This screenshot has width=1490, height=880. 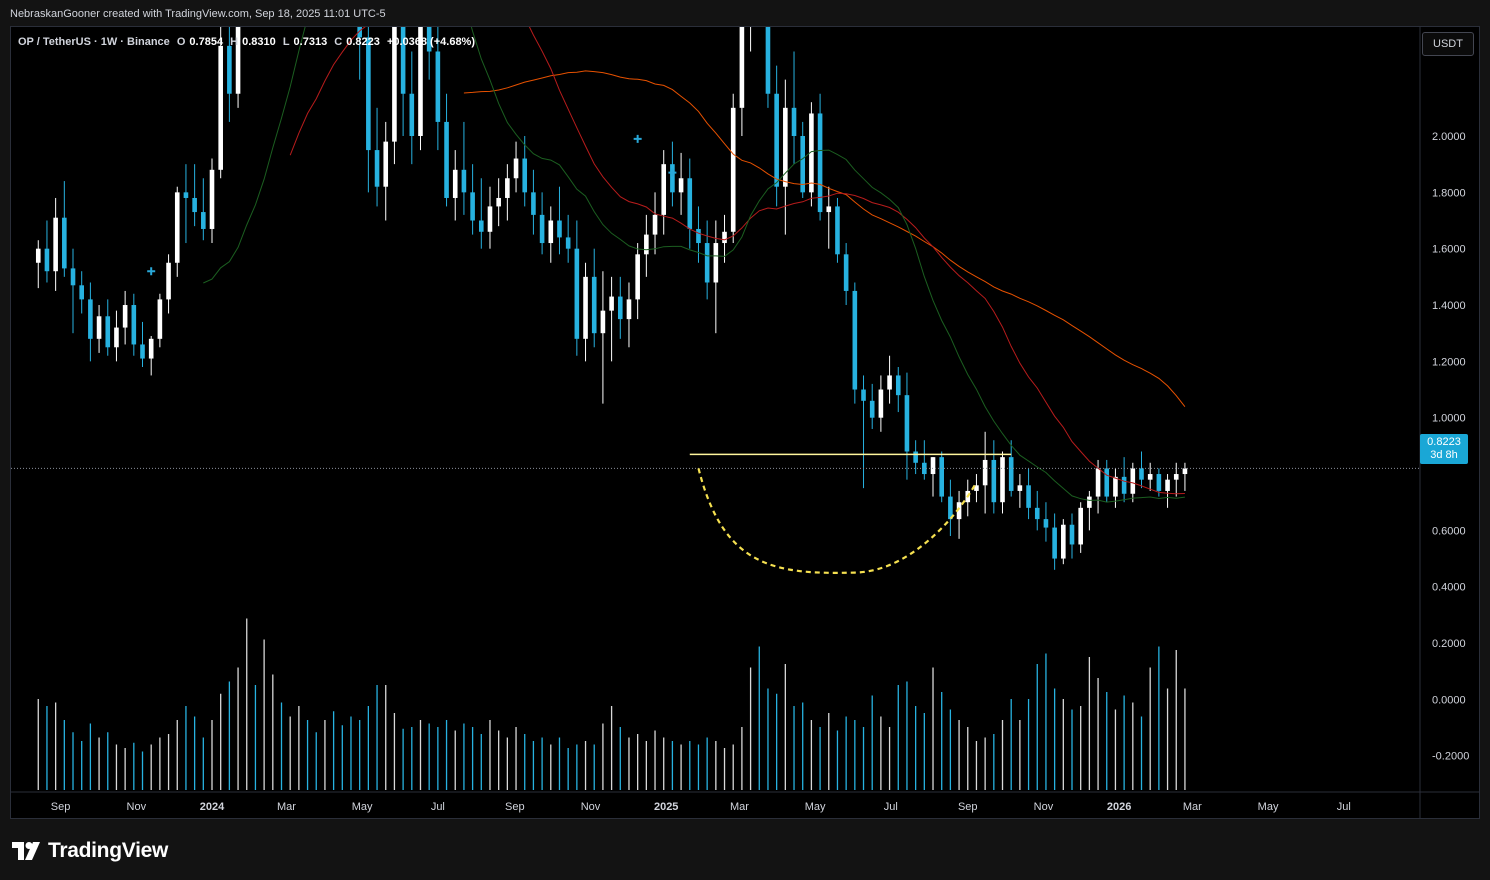 I want to click on low-value: 0.7313, so click(x=310, y=42).